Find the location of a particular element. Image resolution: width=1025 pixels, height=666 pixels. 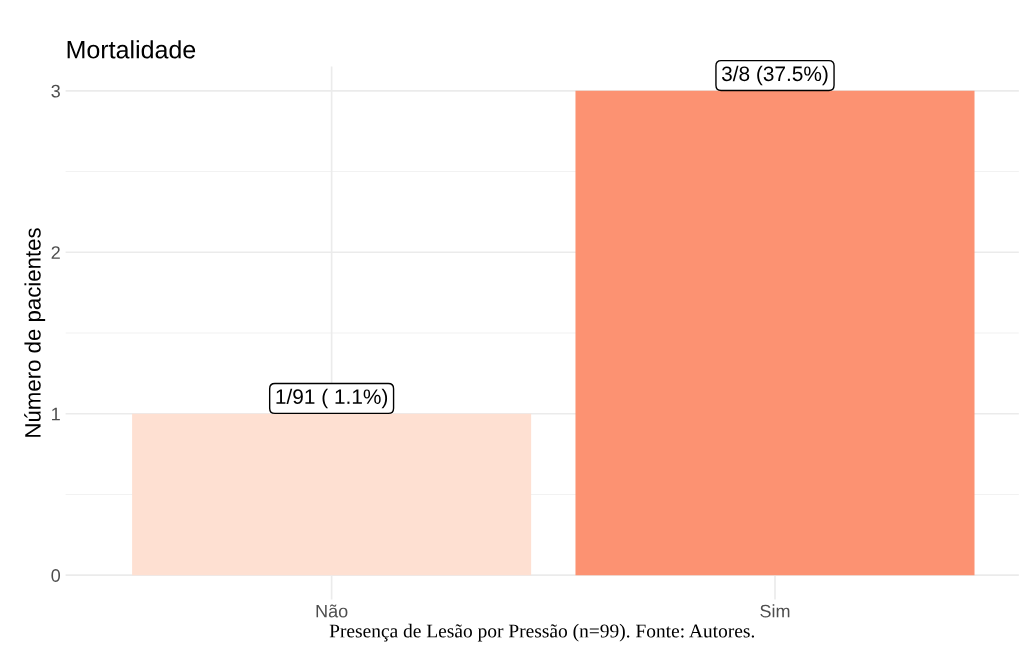

x-tick-label: Não is located at coordinates (332, 611).